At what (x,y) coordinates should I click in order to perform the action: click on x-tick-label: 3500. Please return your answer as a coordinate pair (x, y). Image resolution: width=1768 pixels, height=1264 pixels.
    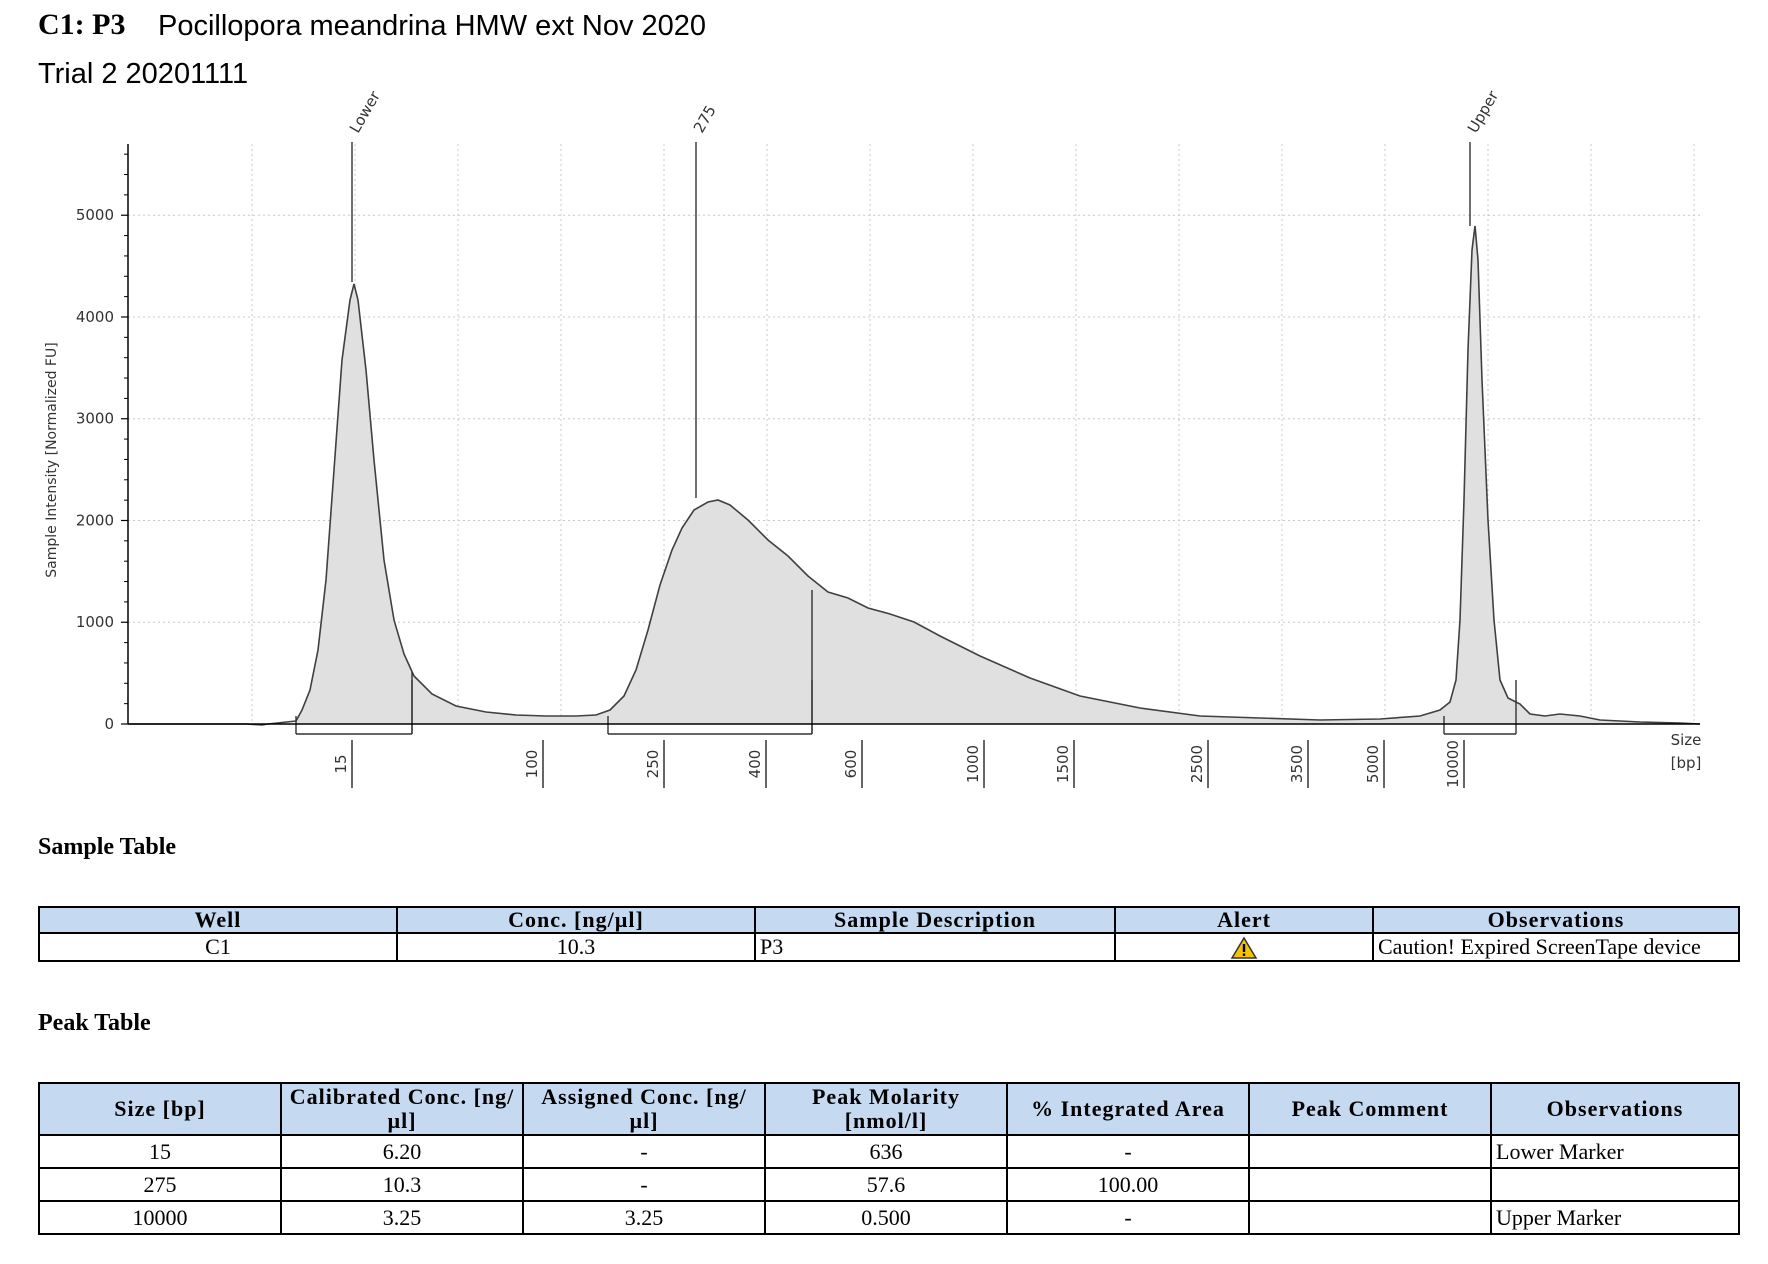
    Looking at the image, I should click on (1297, 764).